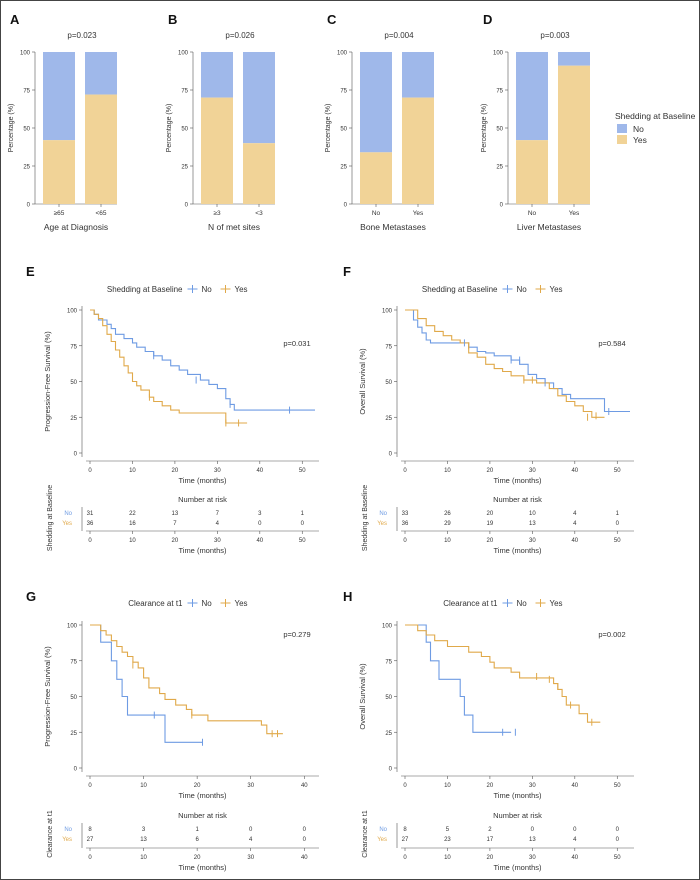 This screenshot has height=880, width=700. I want to click on x-tick-label: <3, so click(259, 213).